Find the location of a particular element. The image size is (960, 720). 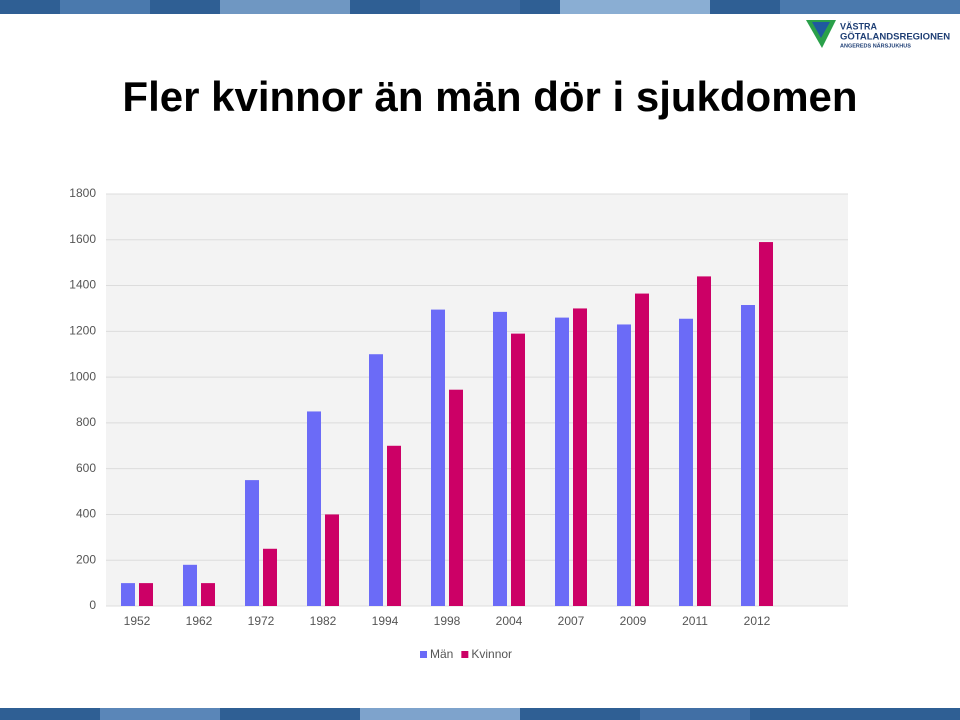

x-tick-label: 2004 is located at coordinates (509, 621).